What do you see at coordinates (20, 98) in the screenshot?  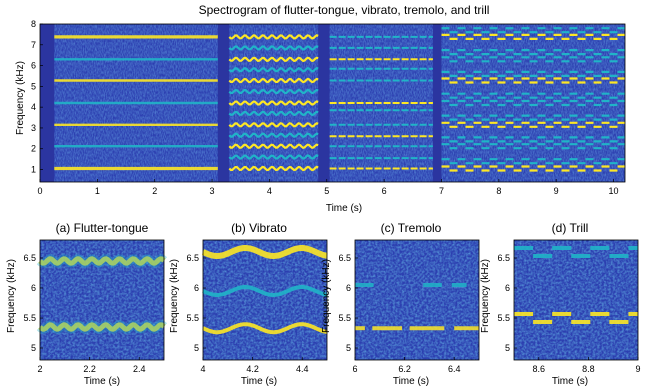 I see `main-y-axis-label: Frequency (kHz)` at bounding box center [20, 98].